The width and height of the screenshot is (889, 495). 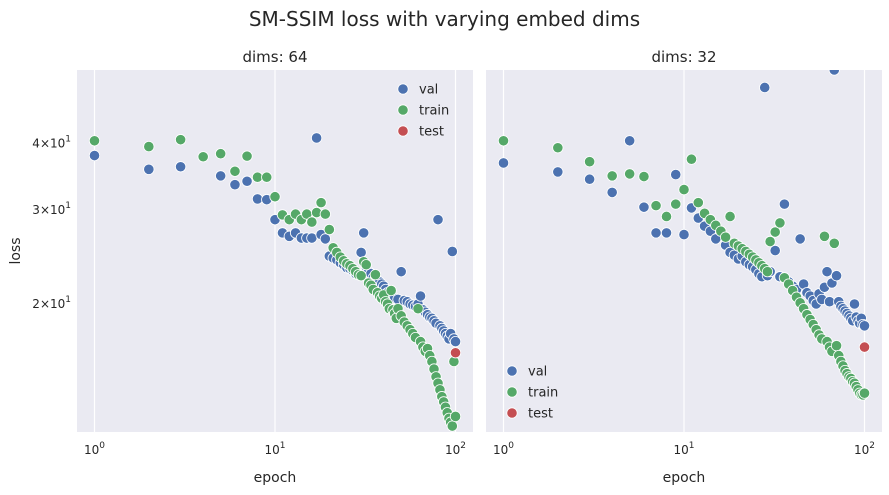 I want to click on legend-marker-test, so click(x=403, y=131).